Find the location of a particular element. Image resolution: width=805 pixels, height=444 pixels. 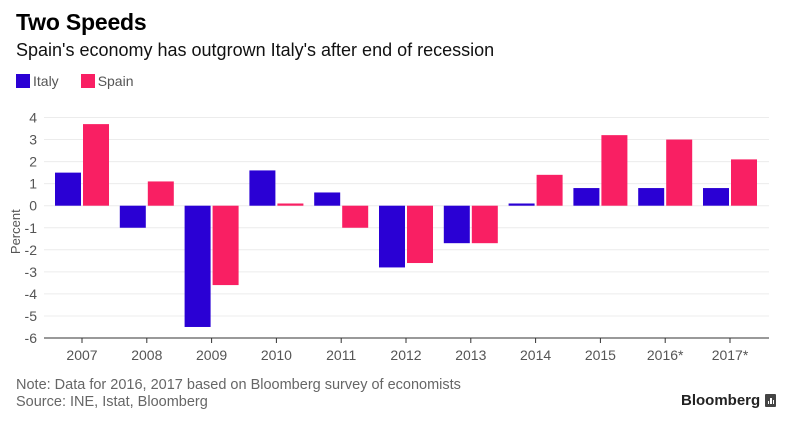

legend-item-italy: Italy is located at coordinates (37, 81).